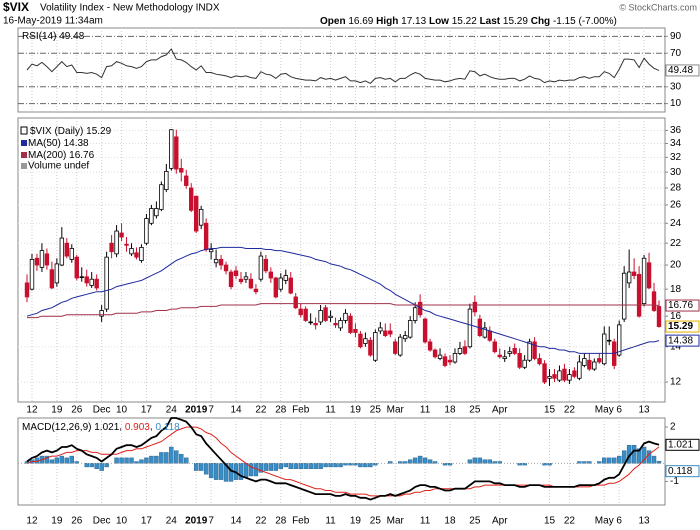 The width and height of the screenshot is (700, 530). Describe the element at coordinates (550, 521) in the screenshot. I see `x-tick-label: 15` at that location.